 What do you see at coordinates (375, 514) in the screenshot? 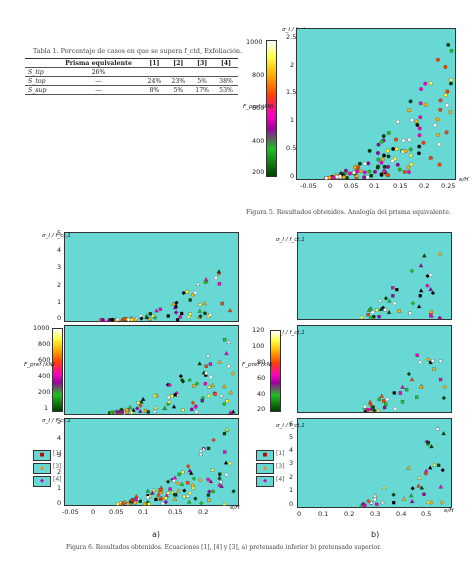
I see `fig6b-x-tick: 0.3` at bounding box center [375, 514].